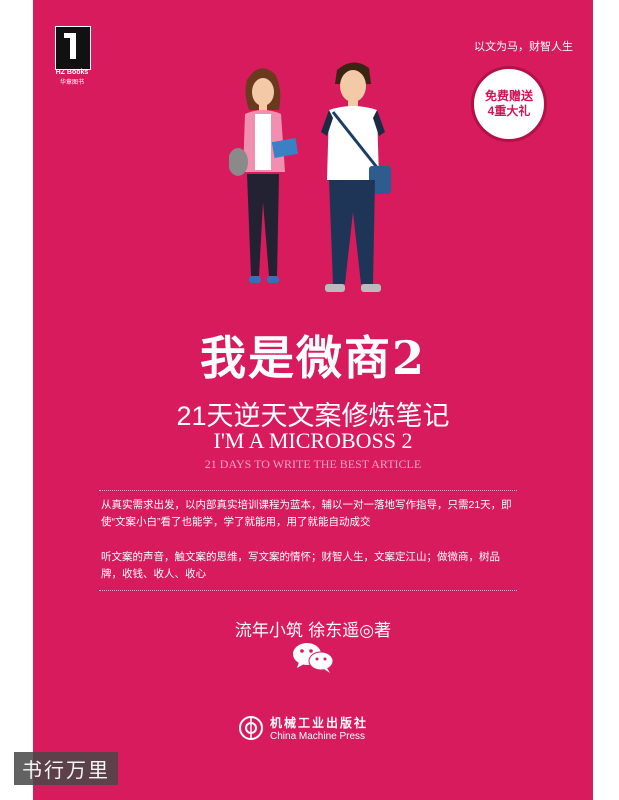 The height and width of the screenshot is (800, 619). I want to click on tagline: 以文为马，财智人生, so click(523, 47).